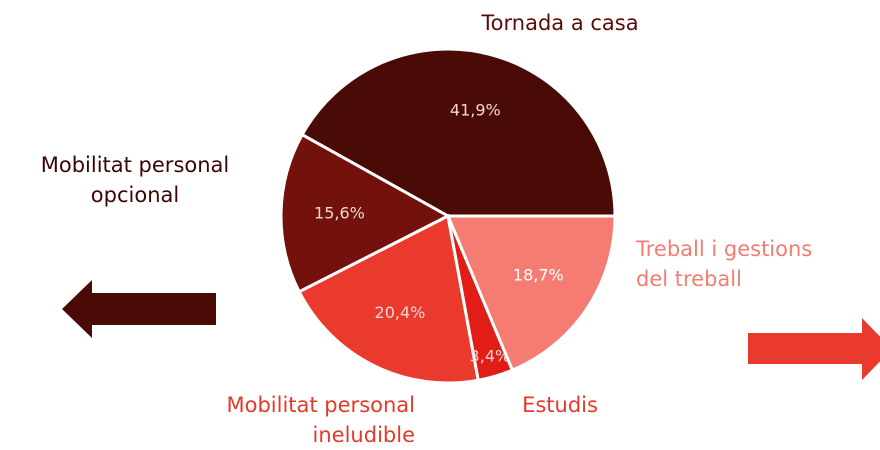 This screenshot has width=880, height=450. I want to click on value-label: 20,4%, so click(400, 312).